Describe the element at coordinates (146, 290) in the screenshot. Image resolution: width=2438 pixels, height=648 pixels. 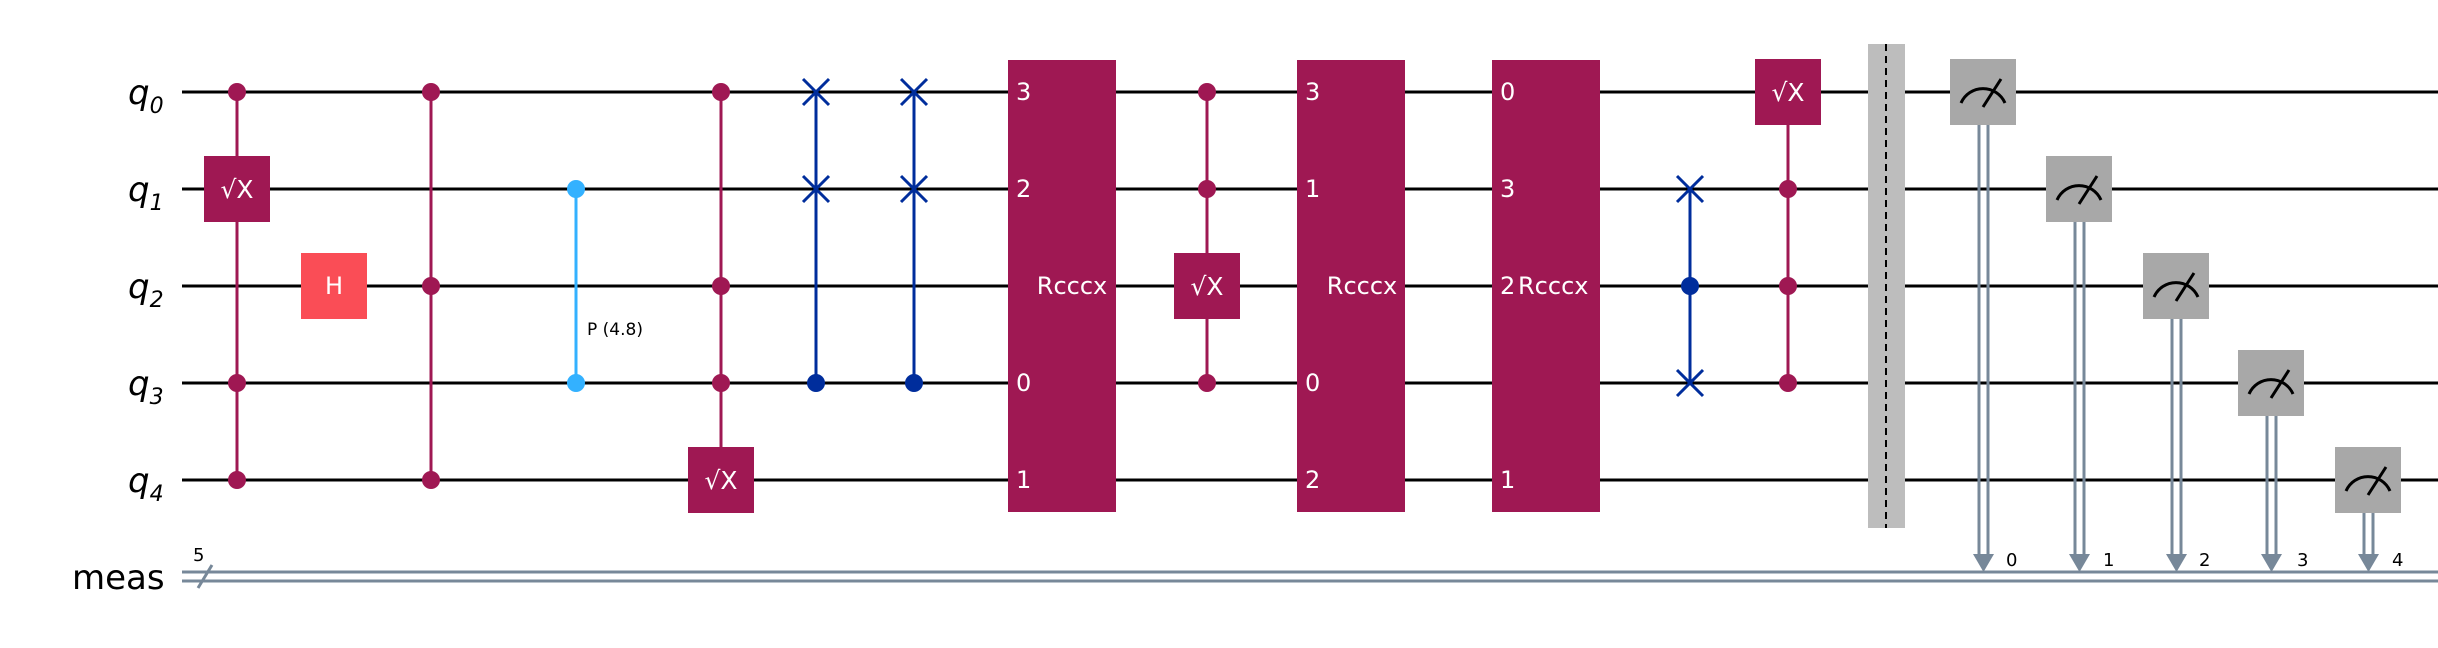
I see `label-q2: q2` at that location.